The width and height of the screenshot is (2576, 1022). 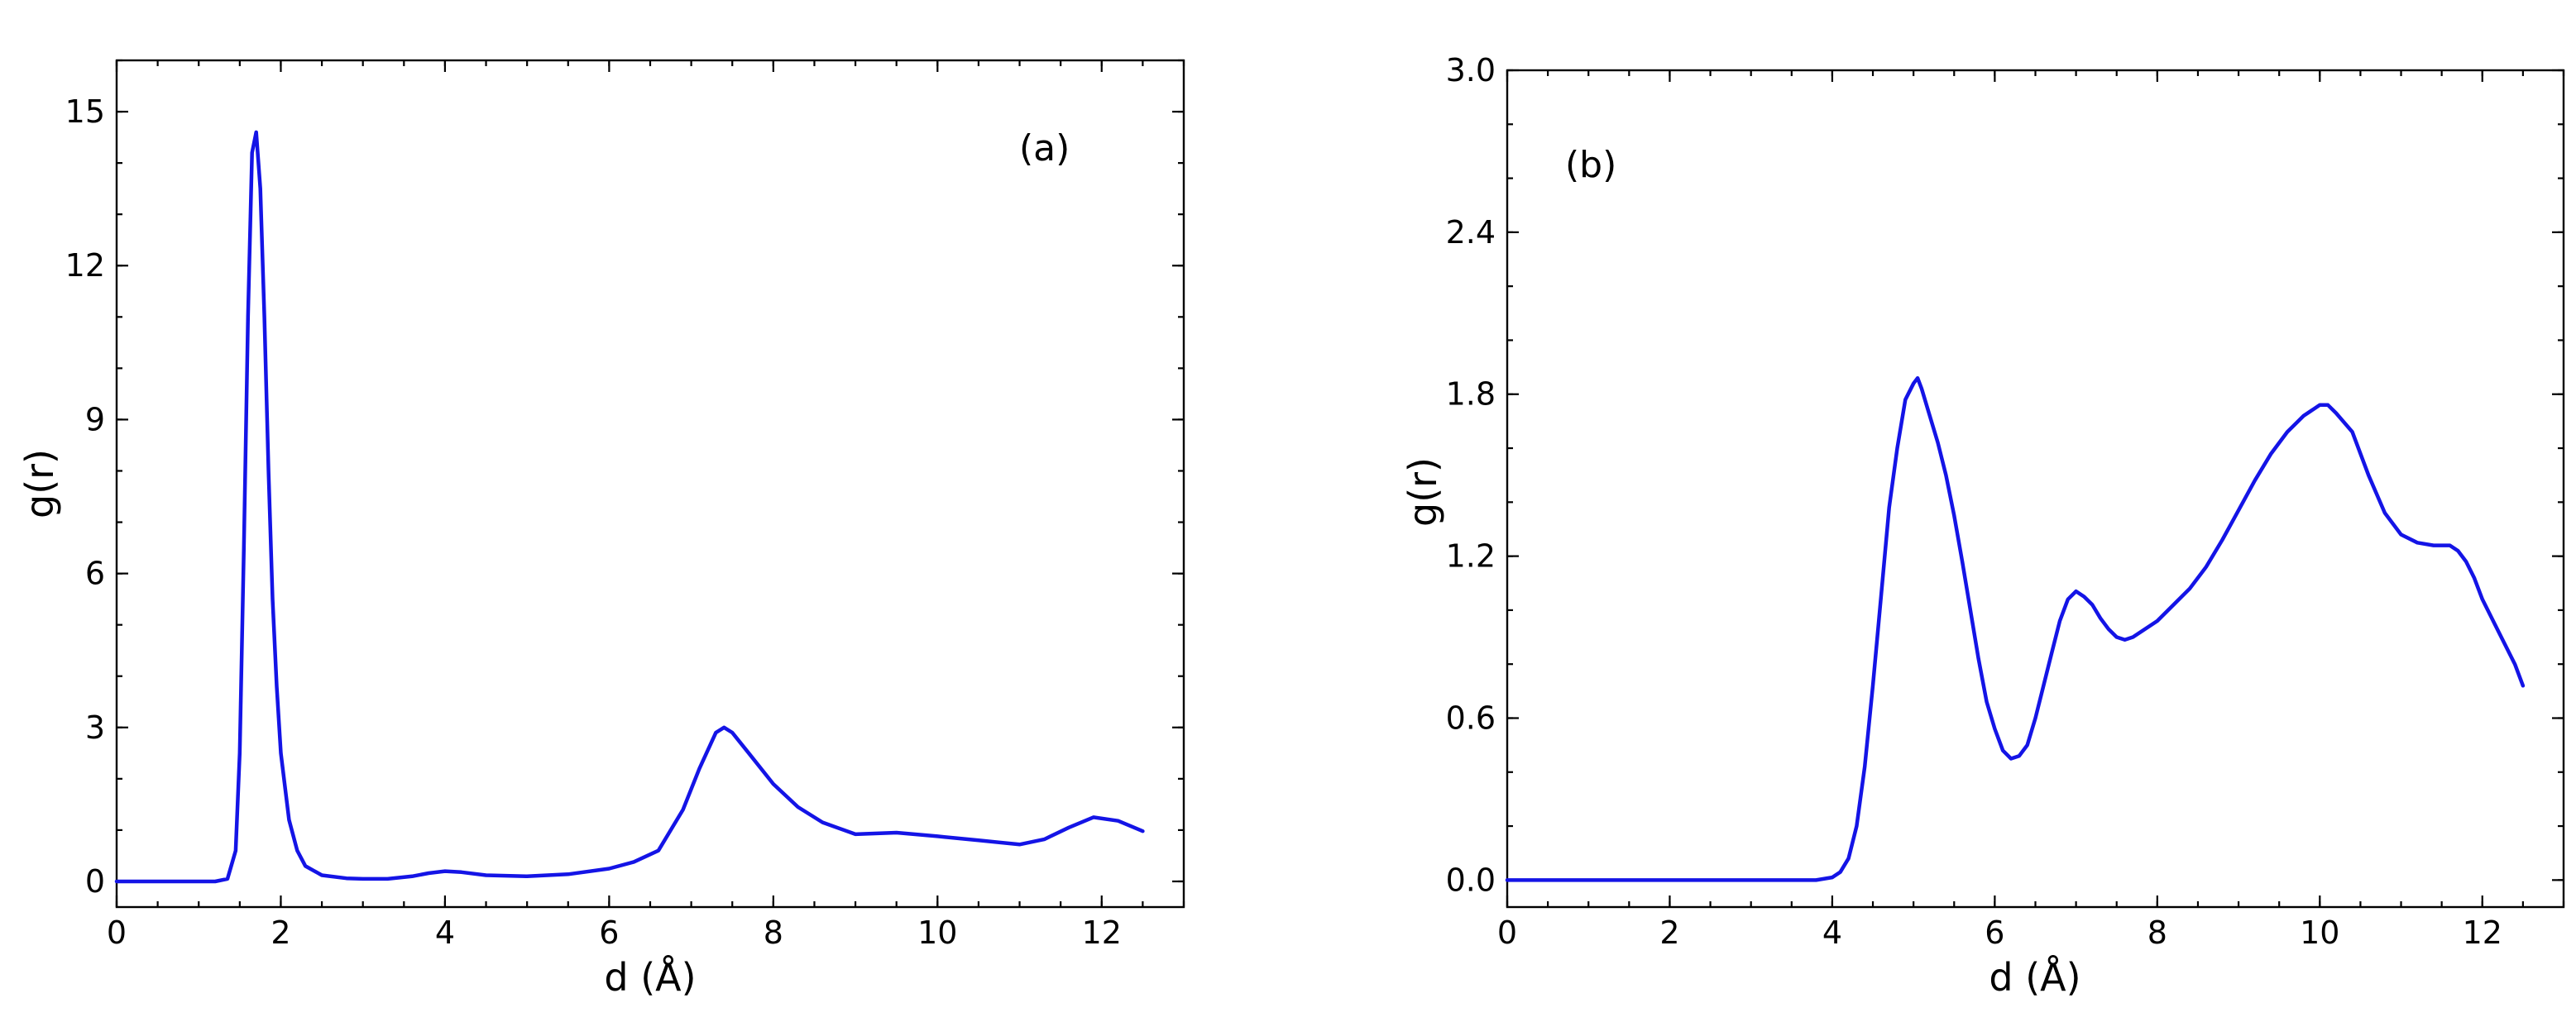 What do you see at coordinates (650, 978) in the screenshot?
I see `x-axis-label-a: d (Å)` at bounding box center [650, 978].